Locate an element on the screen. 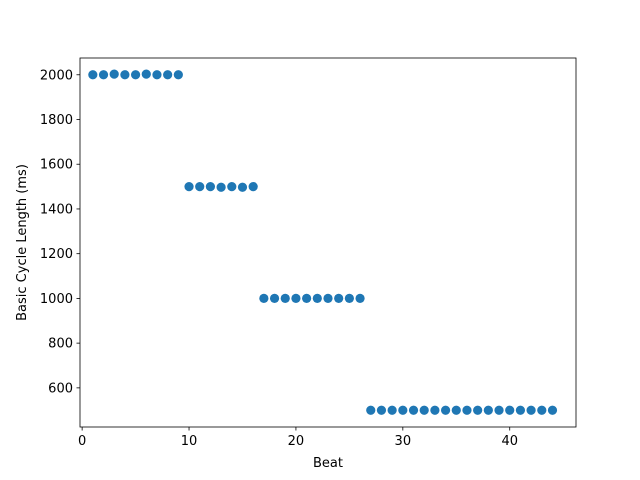  y-tick-label: 1600 is located at coordinates (56, 165).